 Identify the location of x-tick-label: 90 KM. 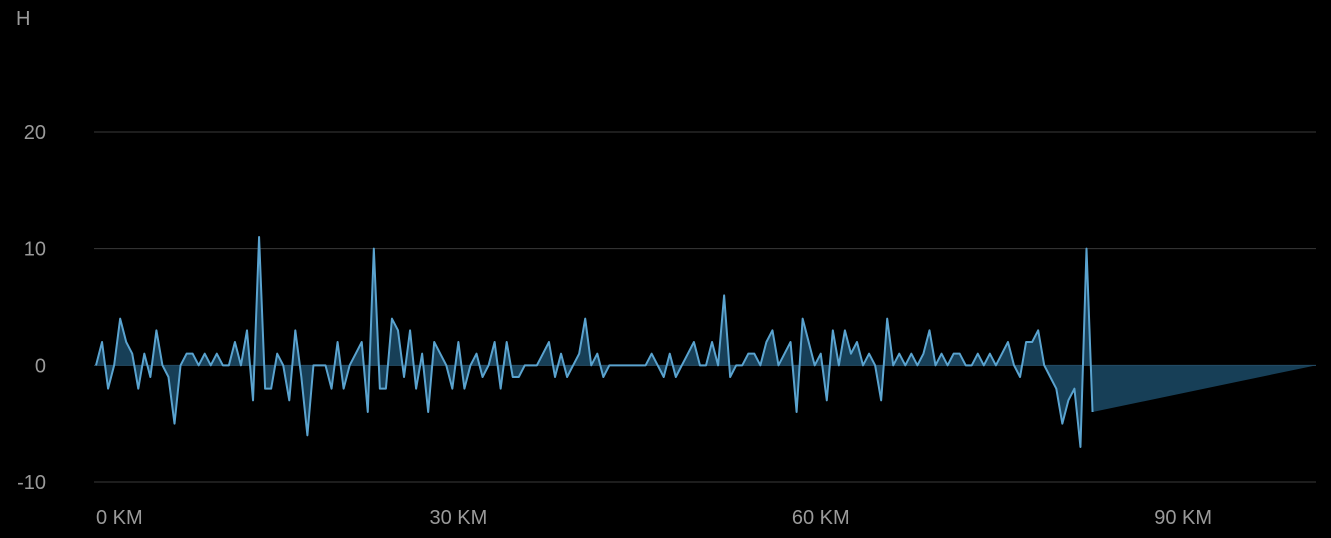
(1183, 518).